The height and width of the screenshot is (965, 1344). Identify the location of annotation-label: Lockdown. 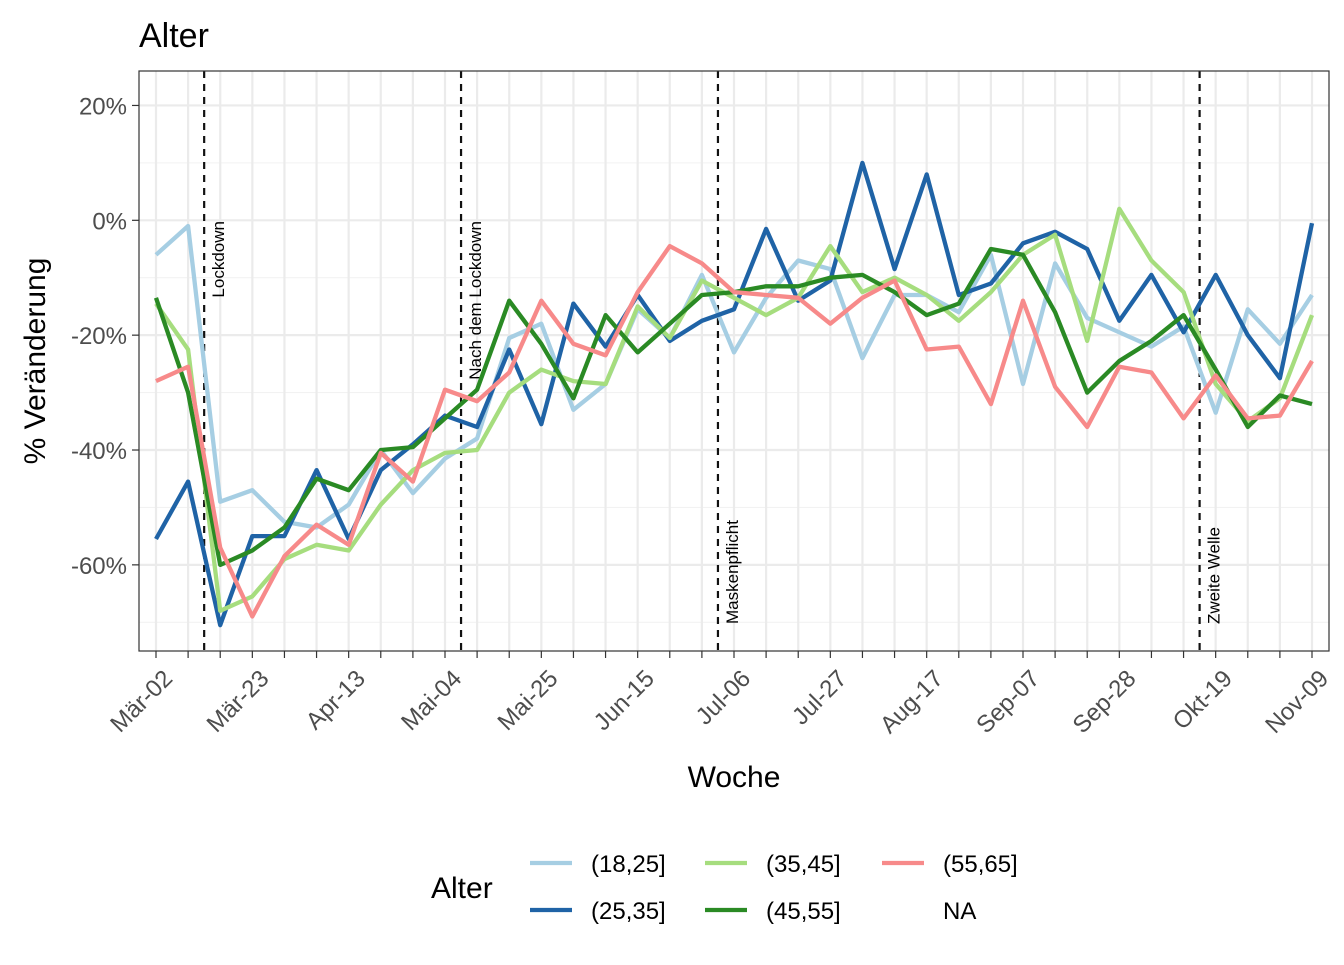
(218, 259).